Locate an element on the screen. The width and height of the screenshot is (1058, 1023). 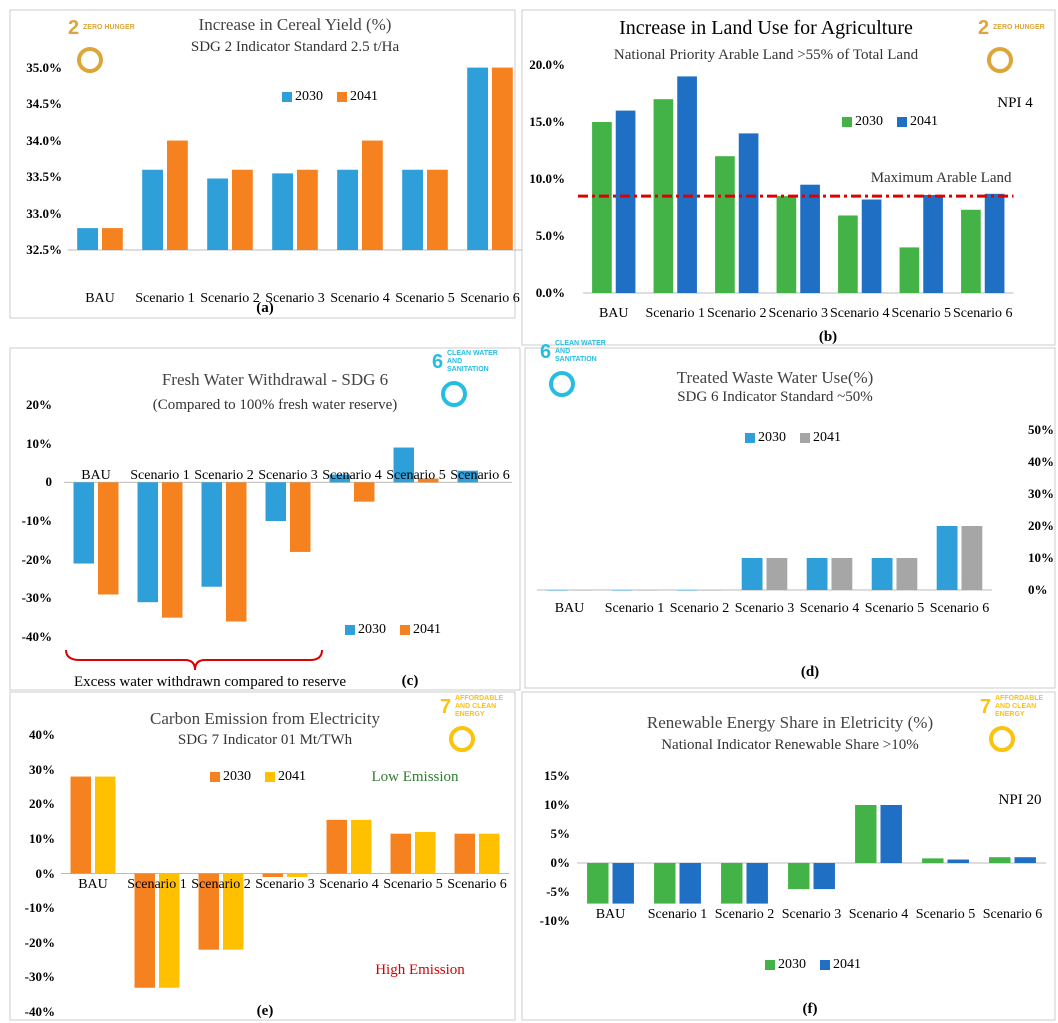
y-tick-label: 20.0% is located at coordinates (547, 64).